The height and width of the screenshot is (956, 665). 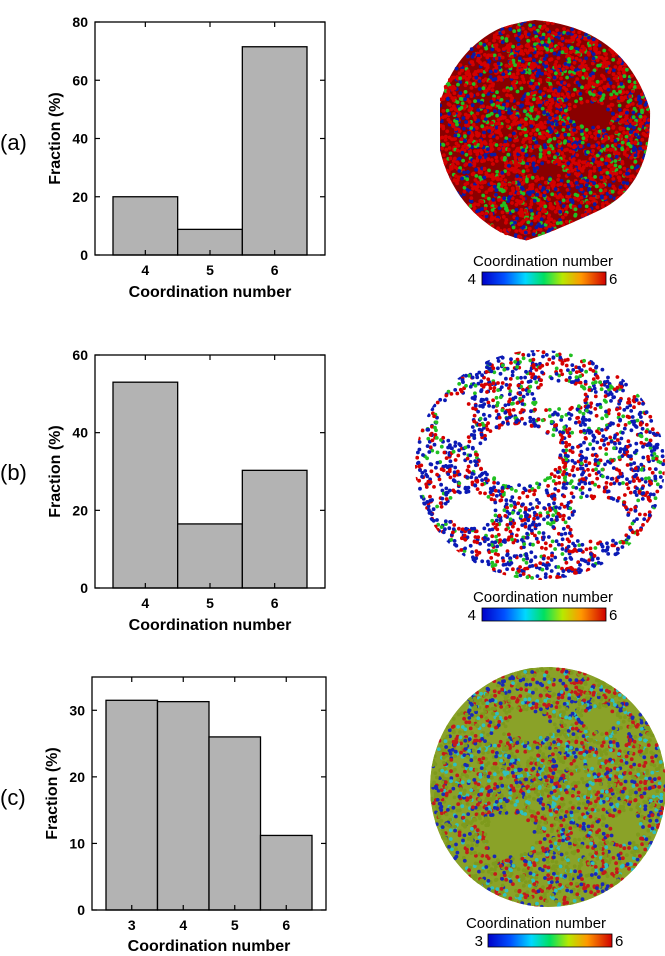 What do you see at coordinates (613, 615) in the screenshot?
I see `colorbar-max-b: 6` at bounding box center [613, 615].